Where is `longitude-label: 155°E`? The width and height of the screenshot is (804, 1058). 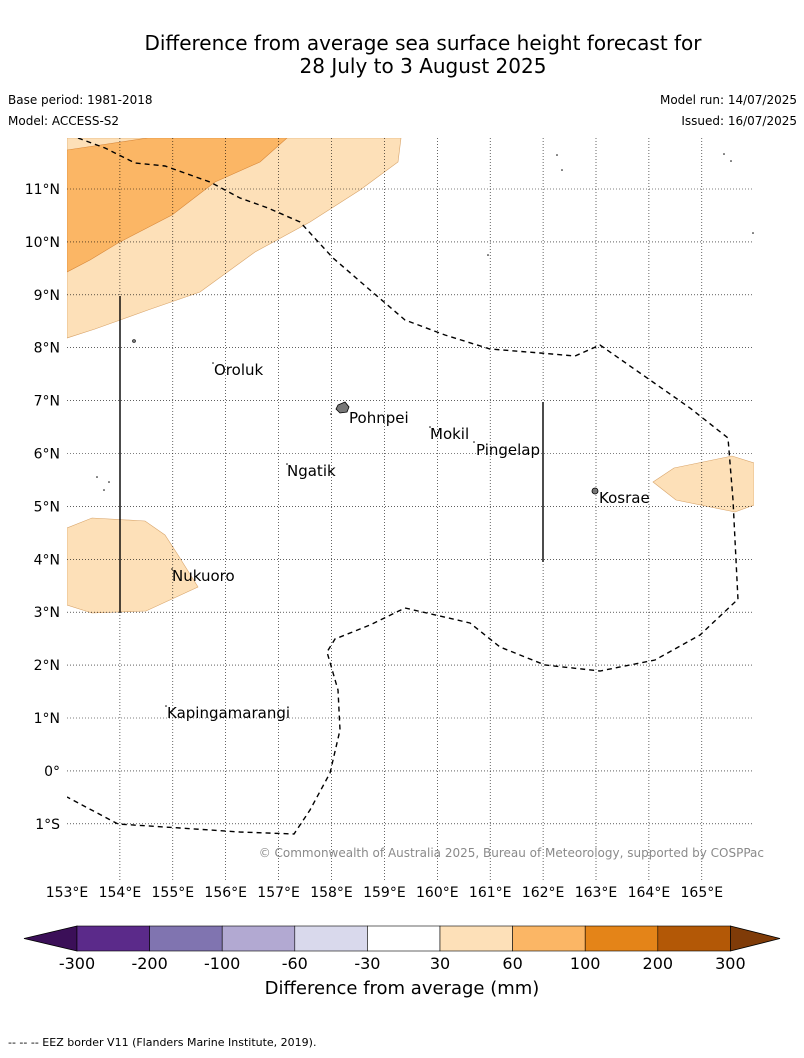
longitude-label: 155°E is located at coordinates (173, 893).